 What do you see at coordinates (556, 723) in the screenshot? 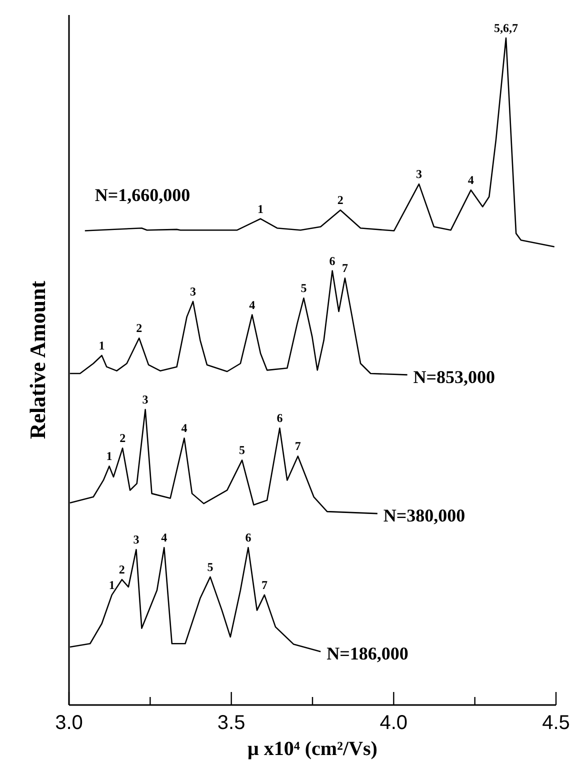
I see `x-tick-label: 4.5` at bounding box center [556, 723].